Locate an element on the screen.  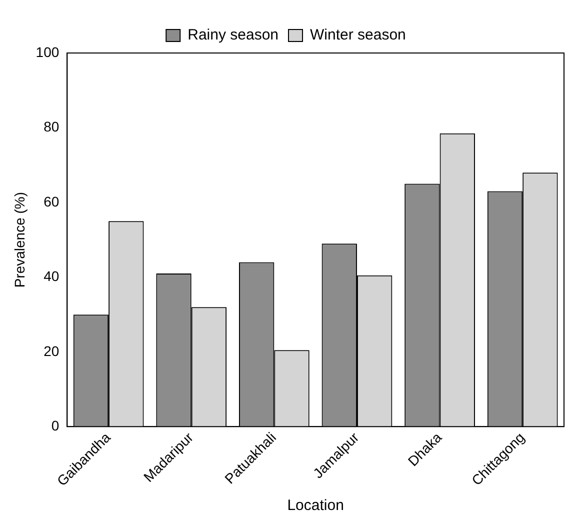
legend-label: Rainy season is located at coordinates (233, 35).